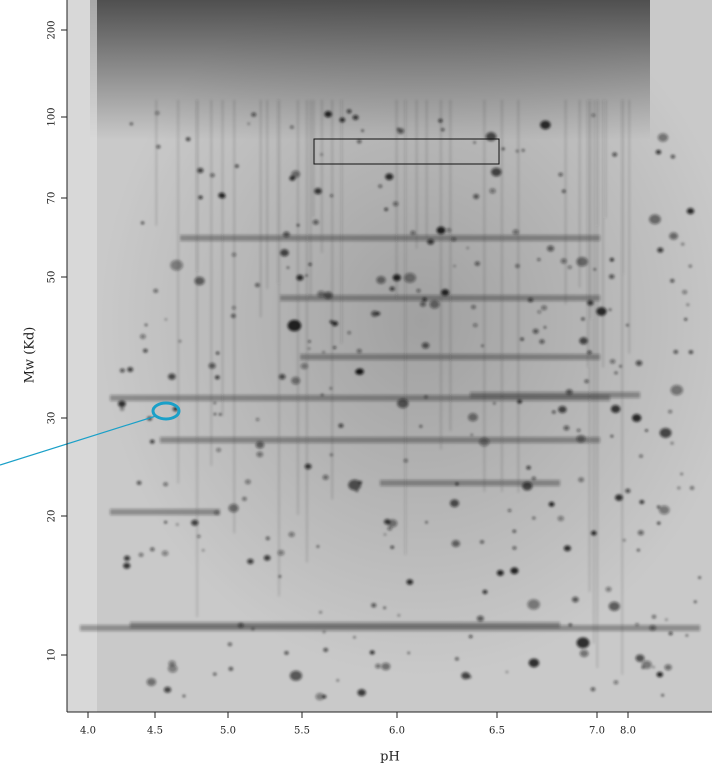 The width and height of the screenshot is (718, 771). What do you see at coordinates (628, 731) in the screenshot?
I see `x-tick-label: 8.0` at bounding box center [628, 731].